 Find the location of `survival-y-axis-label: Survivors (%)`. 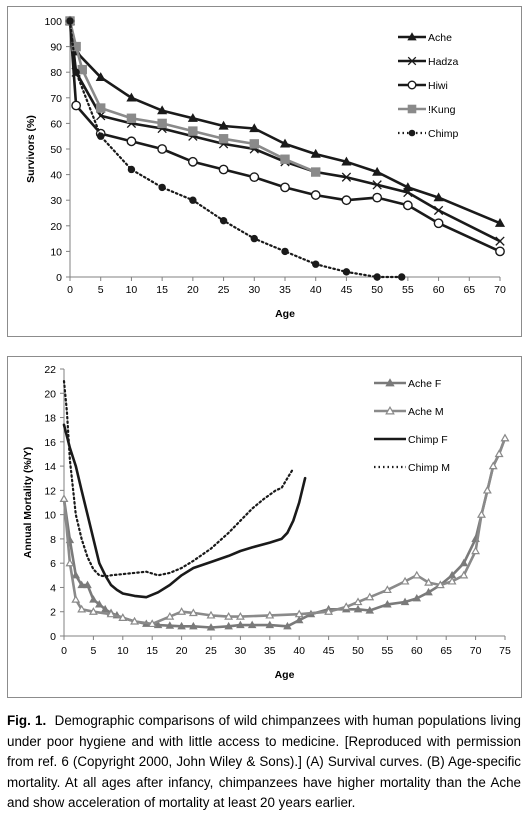

survival-y-axis-label: Survivors (%) is located at coordinates (31, 149).